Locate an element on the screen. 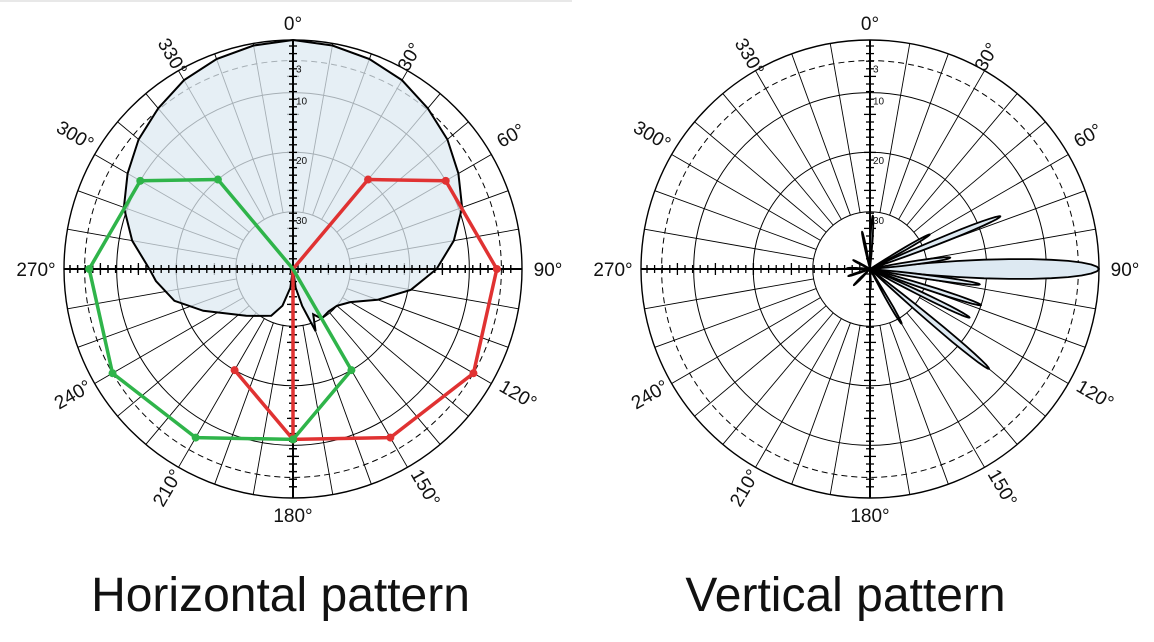  red-series is located at coordinates (365, 309).